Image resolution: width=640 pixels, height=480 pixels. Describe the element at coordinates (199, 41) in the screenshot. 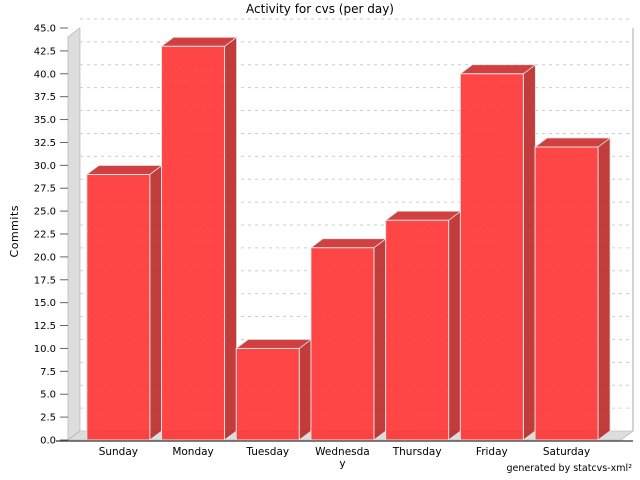

I see `bar-monday-top` at that location.